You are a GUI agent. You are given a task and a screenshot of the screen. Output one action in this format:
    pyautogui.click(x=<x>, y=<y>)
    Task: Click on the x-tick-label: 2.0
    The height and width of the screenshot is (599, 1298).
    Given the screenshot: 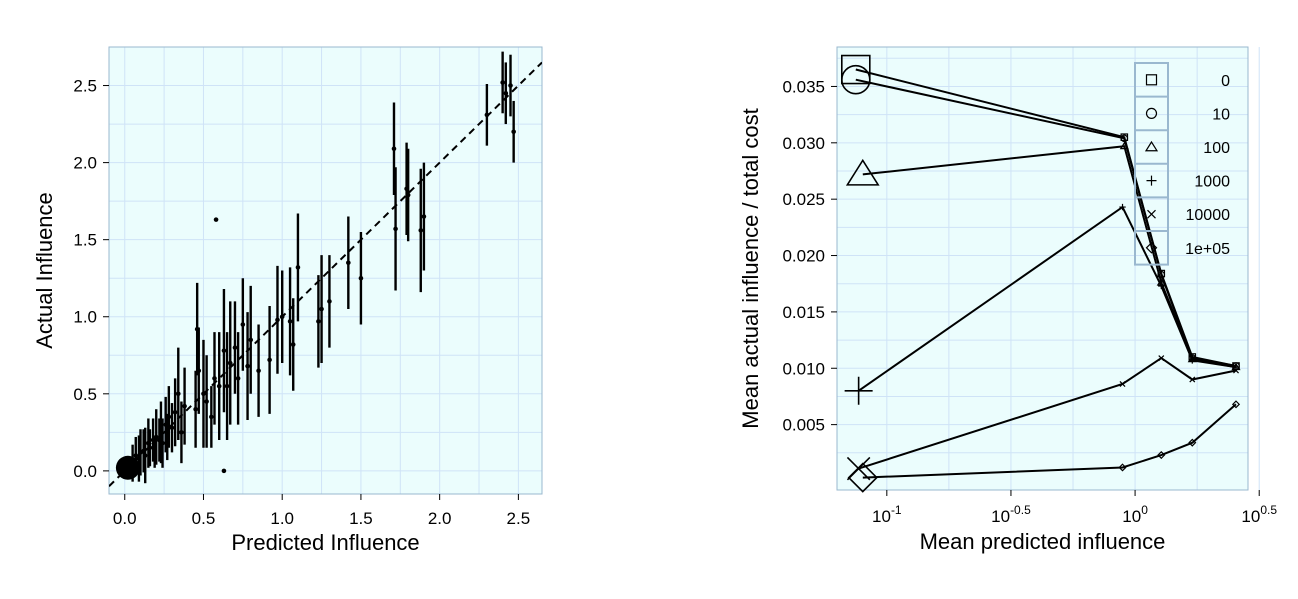 What is the action you would take?
    pyautogui.click(x=440, y=518)
    